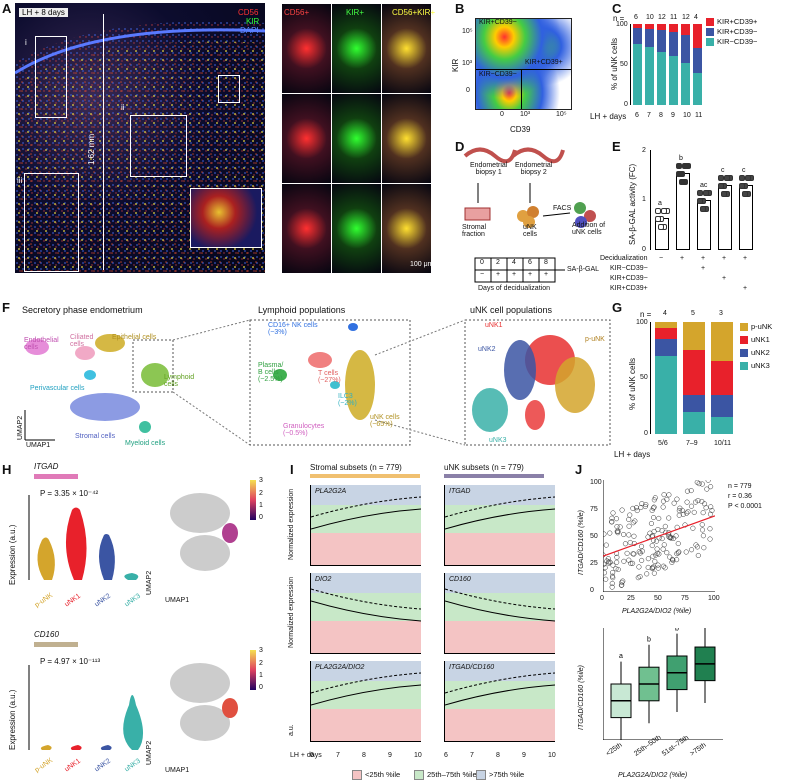  What do you see at coordinates (490, 155) in the screenshot?
I see `biopsy1-worm` at bounding box center [490, 155].